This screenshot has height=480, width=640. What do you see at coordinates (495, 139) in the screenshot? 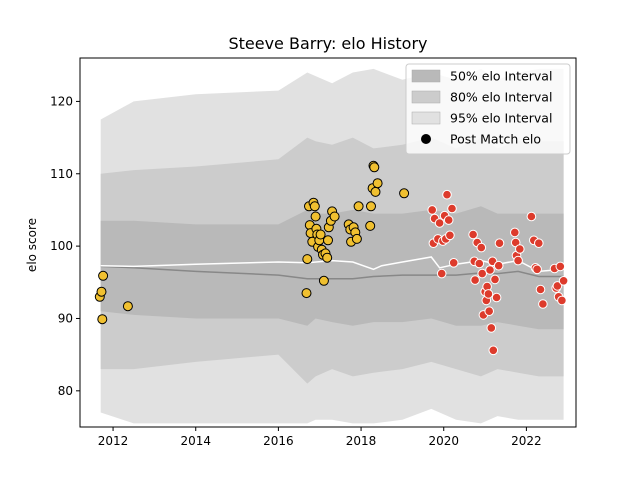
I see `legend-label: Post Match elo` at bounding box center [495, 139].